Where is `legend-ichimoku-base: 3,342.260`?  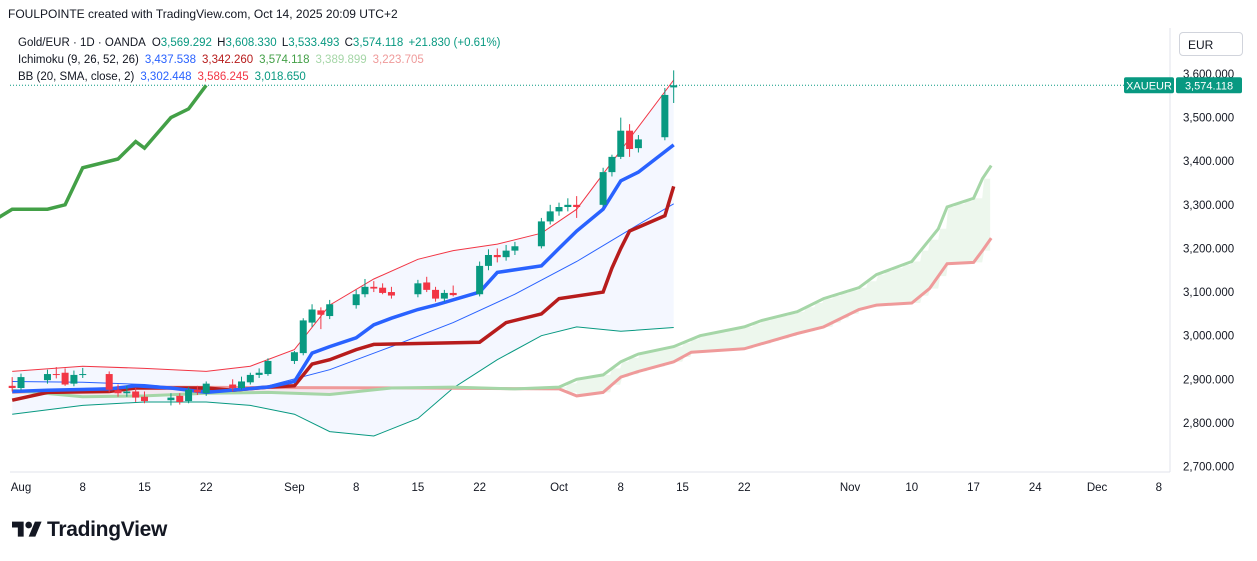 legend-ichimoku-base: 3,342.260 is located at coordinates (227, 60).